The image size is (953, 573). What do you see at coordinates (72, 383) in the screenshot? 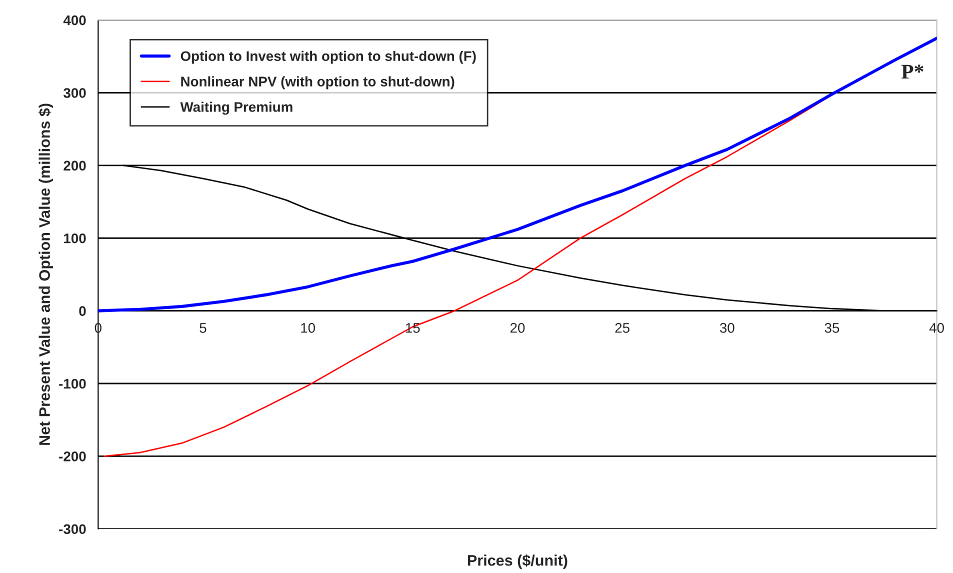
I see `y-tick-label: -100` at bounding box center [72, 383].